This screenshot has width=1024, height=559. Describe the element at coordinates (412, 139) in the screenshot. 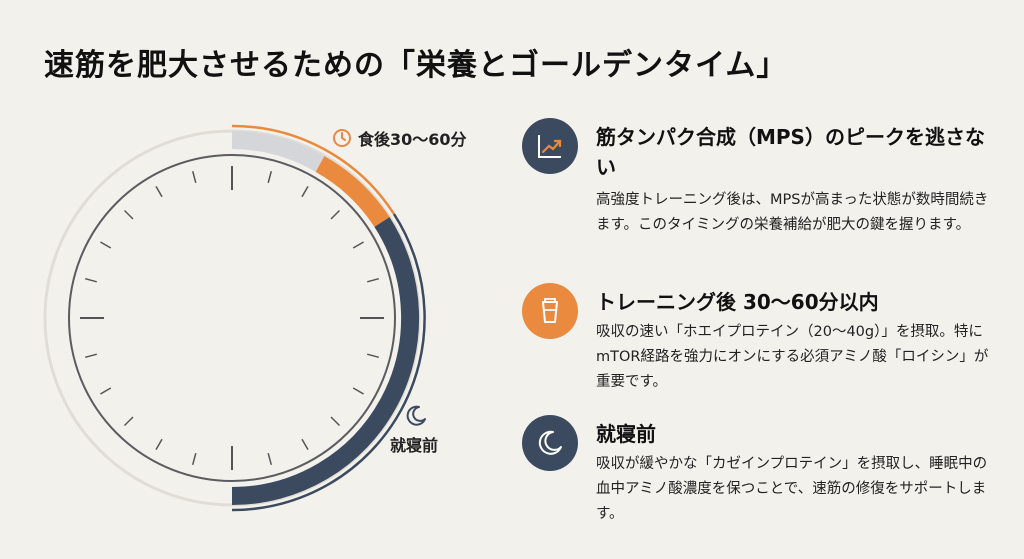

I see `annotation-after-meal-label: 食後30〜60分` at that location.